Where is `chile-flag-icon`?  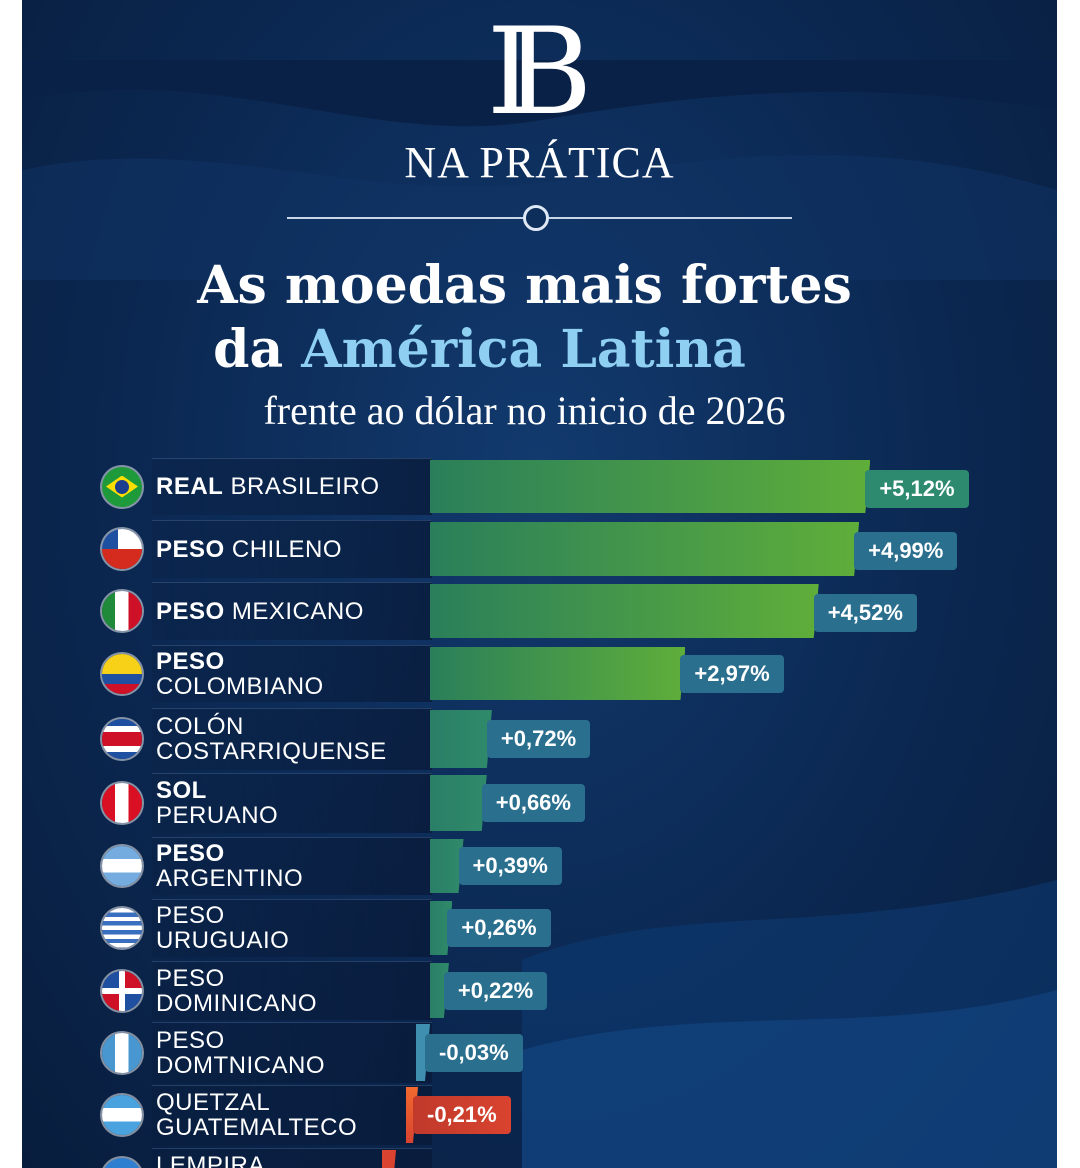
chile-flag-icon is located at coordinates (122, 549).